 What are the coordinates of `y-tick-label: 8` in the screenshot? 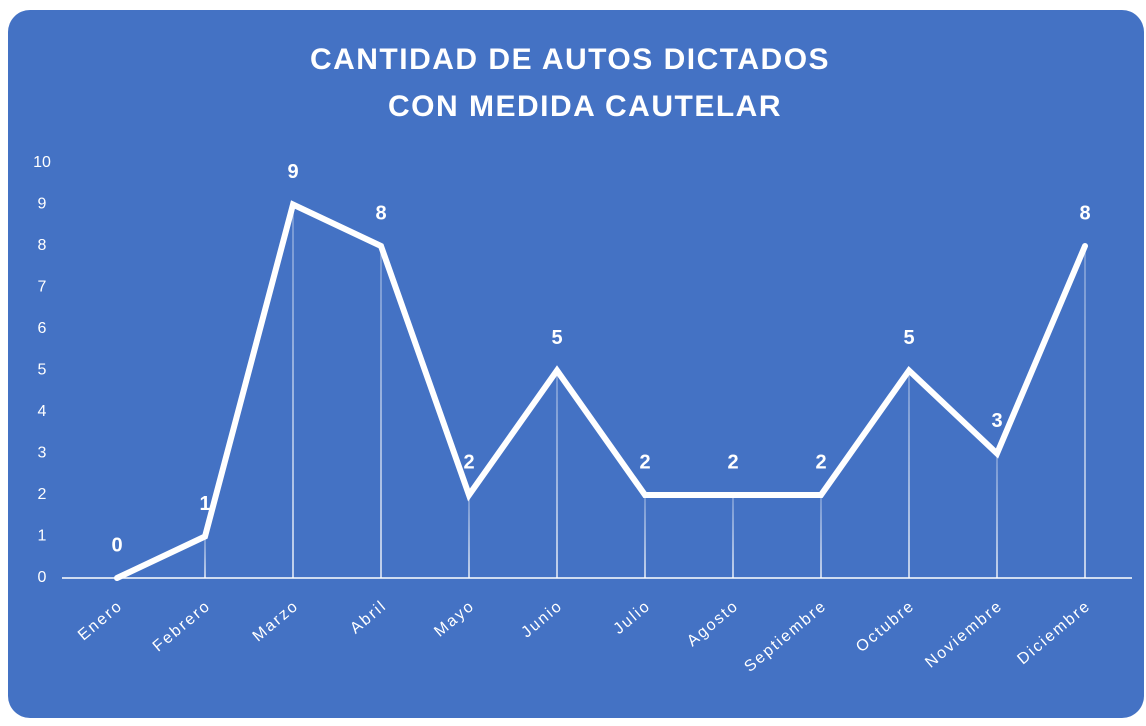 It's located at (42, 245).